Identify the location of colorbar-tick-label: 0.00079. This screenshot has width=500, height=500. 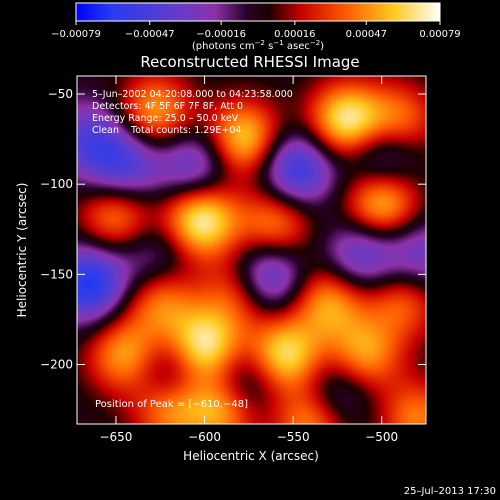
(439, 34).